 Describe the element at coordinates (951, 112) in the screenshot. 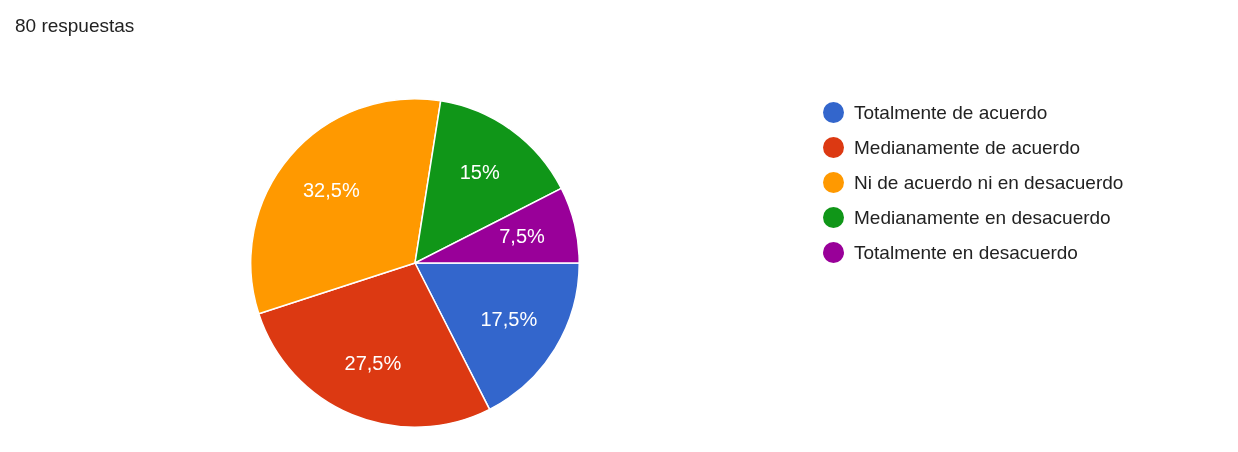

I see `legend-label: Totalmente de acuerdo` at that location.